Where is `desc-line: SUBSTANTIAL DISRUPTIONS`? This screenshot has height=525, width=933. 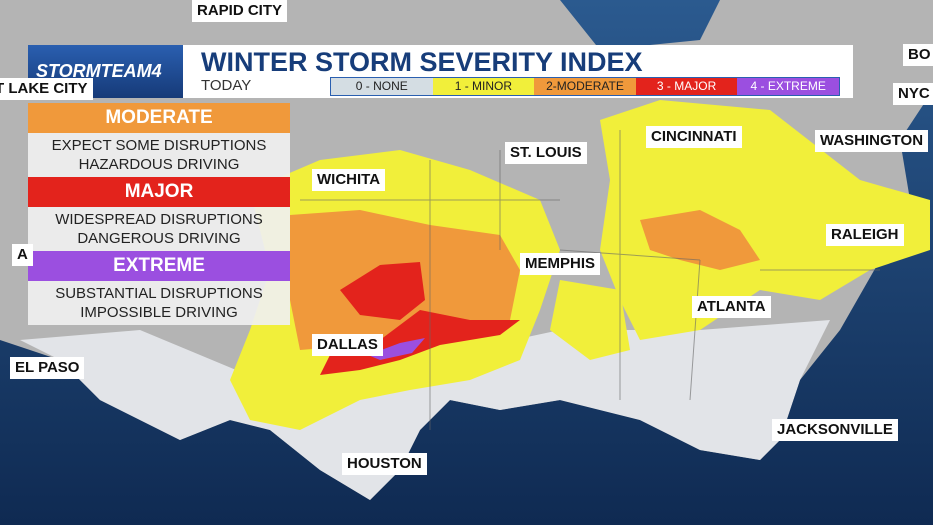
desc-line: SUBSTANTIAL DISRUPTIONS is located at coordinates (159, 293).